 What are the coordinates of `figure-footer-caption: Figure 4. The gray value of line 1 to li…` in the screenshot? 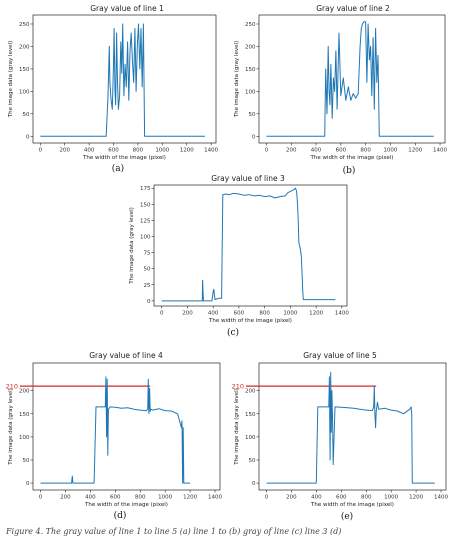 It's located at (173, 531).